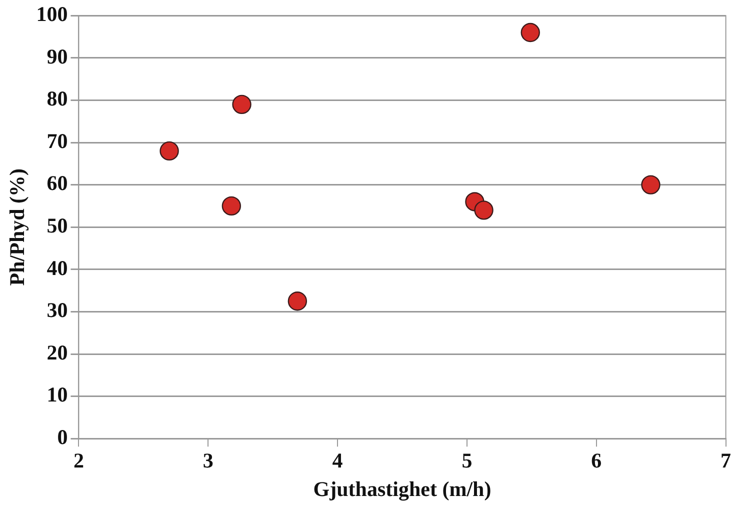  What do you see at coordinates (726, 460) in the screenshot?
I see `x-tick-label: 7` at bounding box center [726, 460].